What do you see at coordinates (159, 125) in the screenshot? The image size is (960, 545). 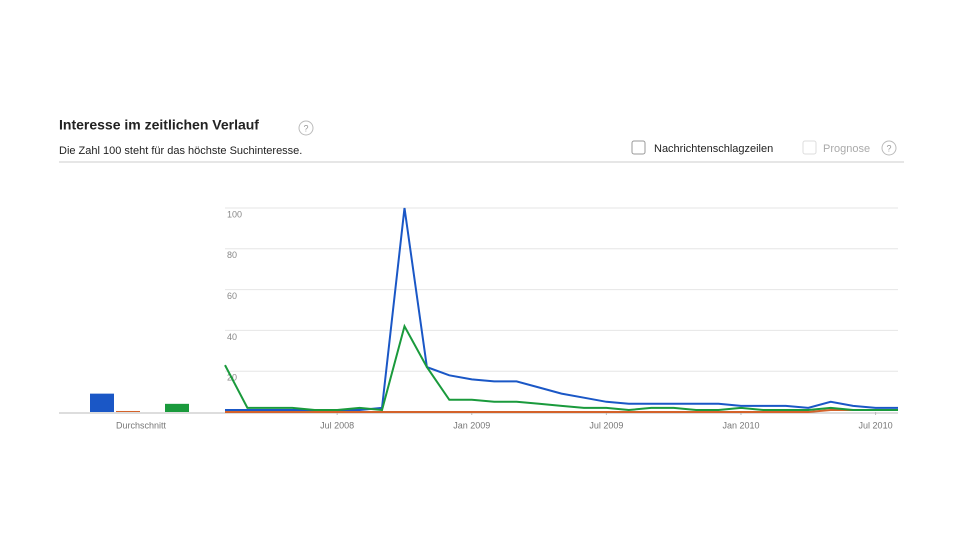 I see `section-title: Interesse im zeitlichen Verlauf` at bounding box center [159, 125].